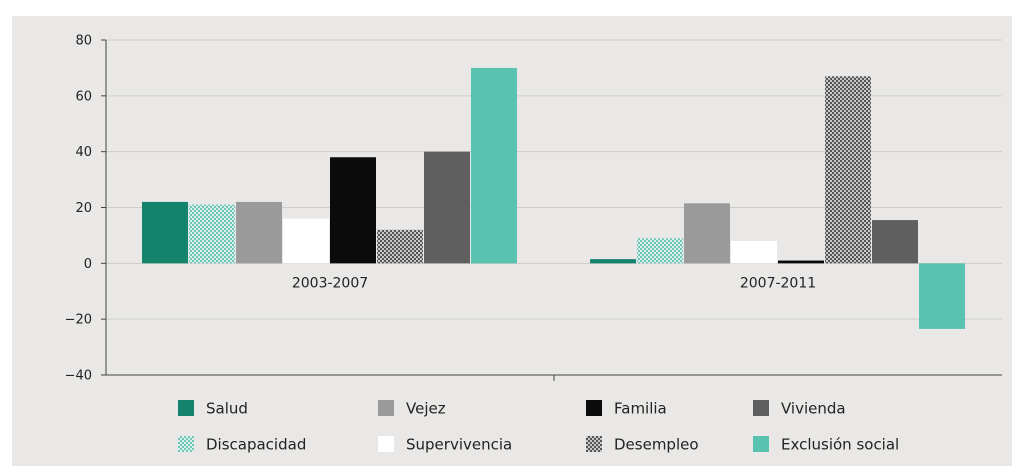 Image resolution: width=1025 pixels, height=473 pixels. Describe the element at coordinates (83, 96) in the screenshot. I see `y-tick-label: 60` at that location.